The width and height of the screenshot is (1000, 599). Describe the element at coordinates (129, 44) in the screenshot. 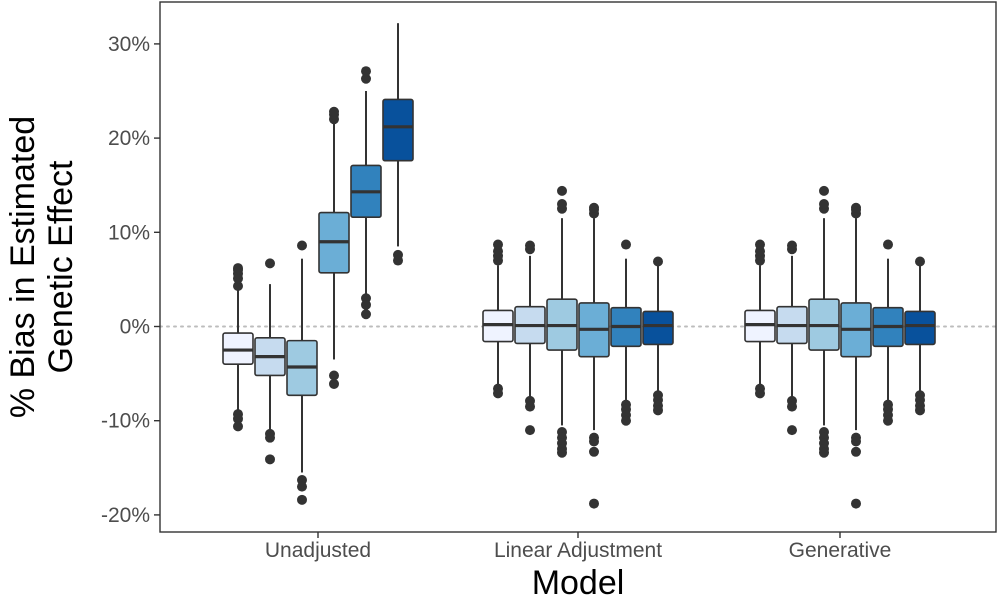

I see `y-tick-label: 30%` at that location.